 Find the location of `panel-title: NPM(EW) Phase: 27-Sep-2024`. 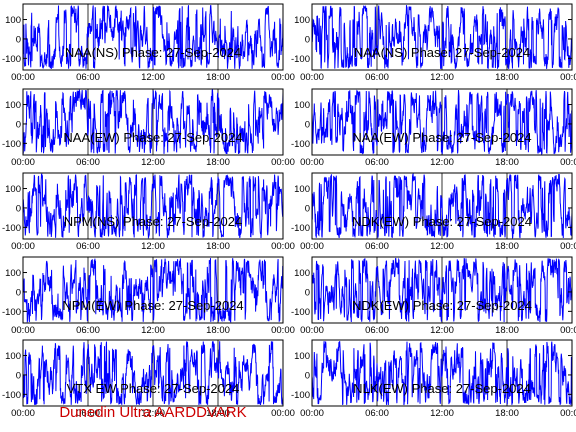

panel-title: NPM(EW) Phase: 27-Sep-2024 is located at coordinates (152, 305).